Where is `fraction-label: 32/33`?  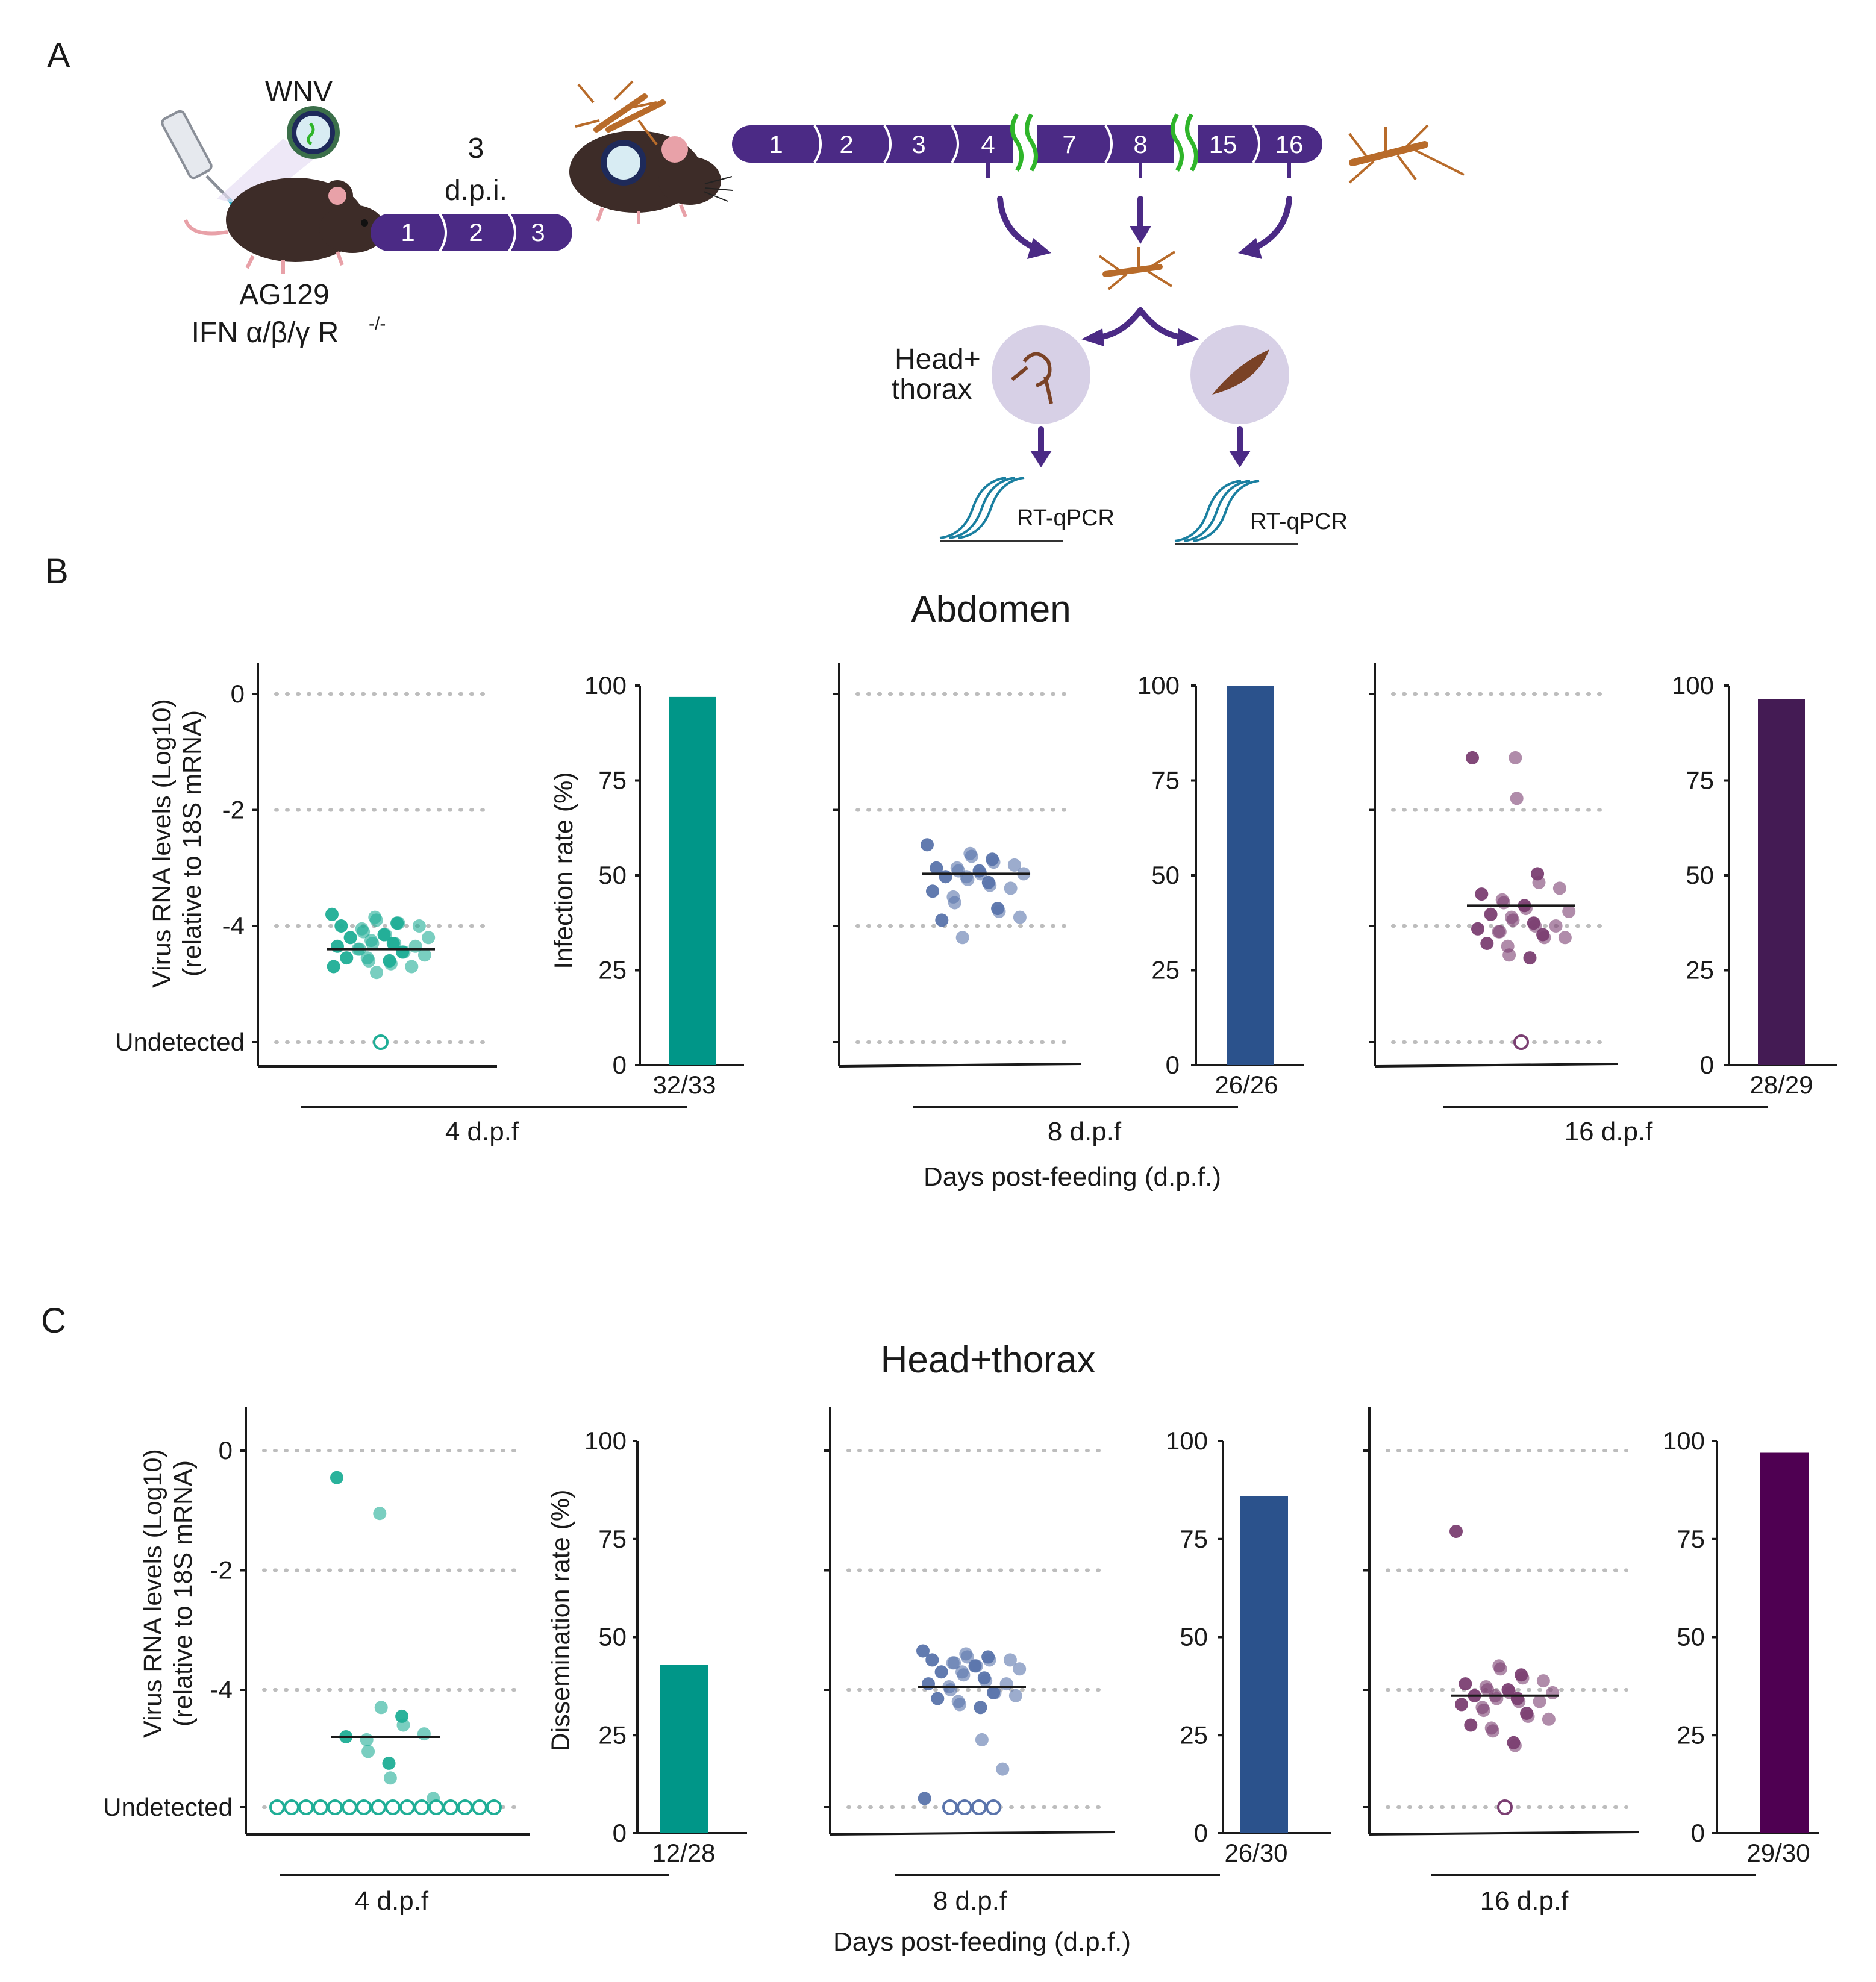
fraction-label: 32/33 is located at coordinates (684, 1085).